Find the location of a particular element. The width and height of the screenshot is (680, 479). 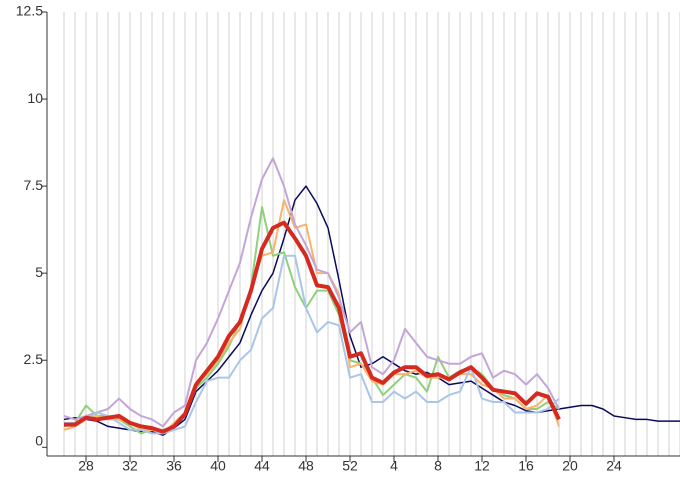

x-tick-label: 12 is located at coordinates (482, 466).